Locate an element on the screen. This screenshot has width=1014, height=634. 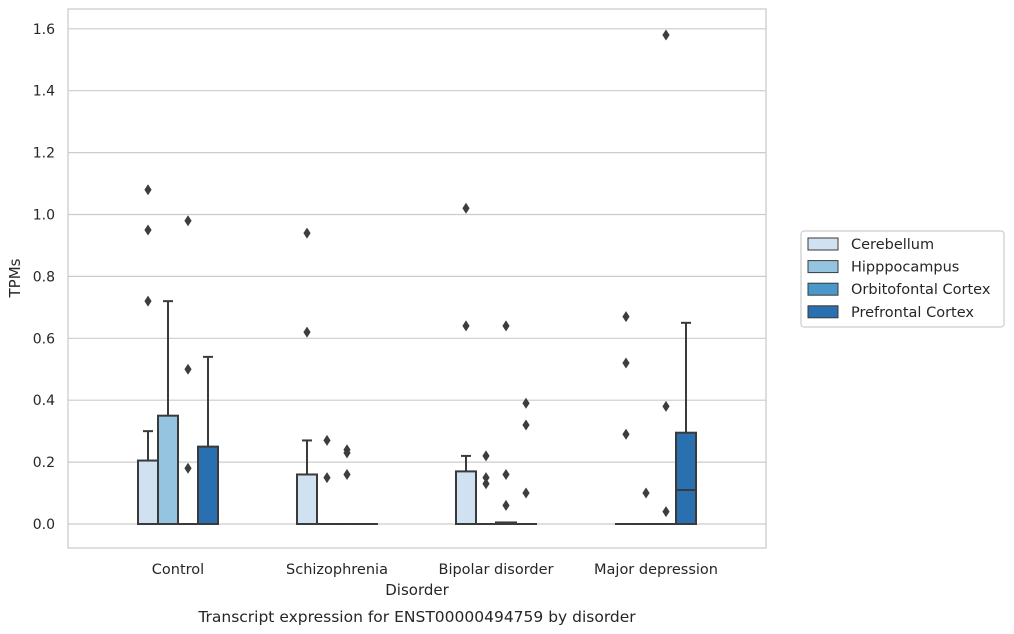
x-tick-label: Schizophrenia is located at coordinates (337, 570).